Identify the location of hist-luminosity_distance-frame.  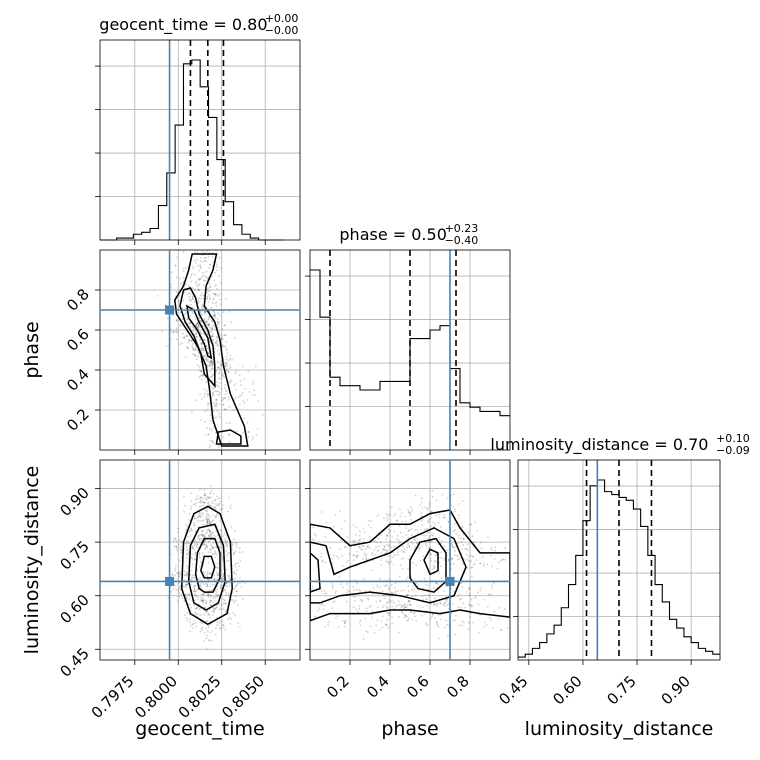
(619, 560).